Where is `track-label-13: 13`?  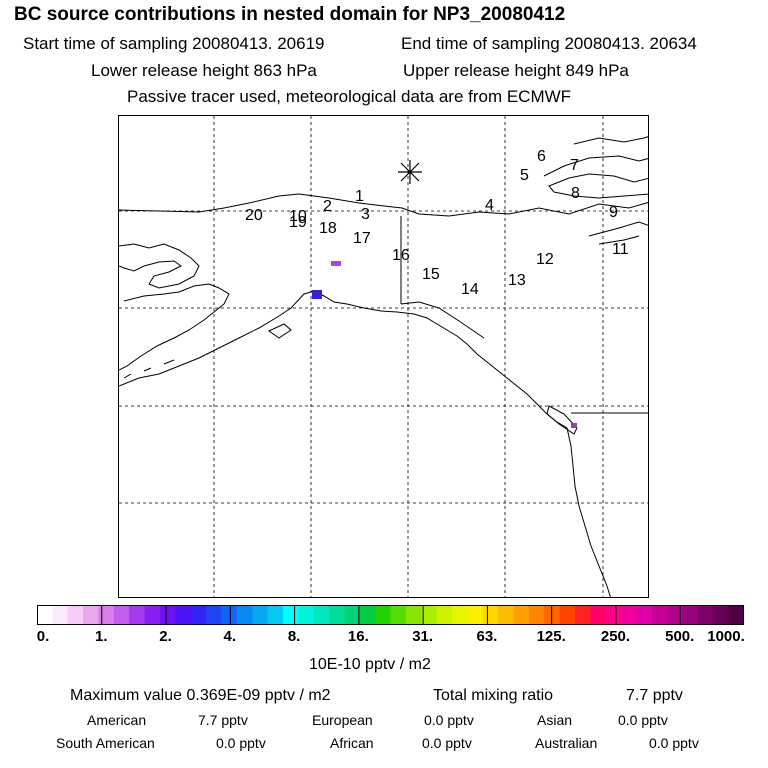 track-label-13: 13 is located at coordinates (517, 280).